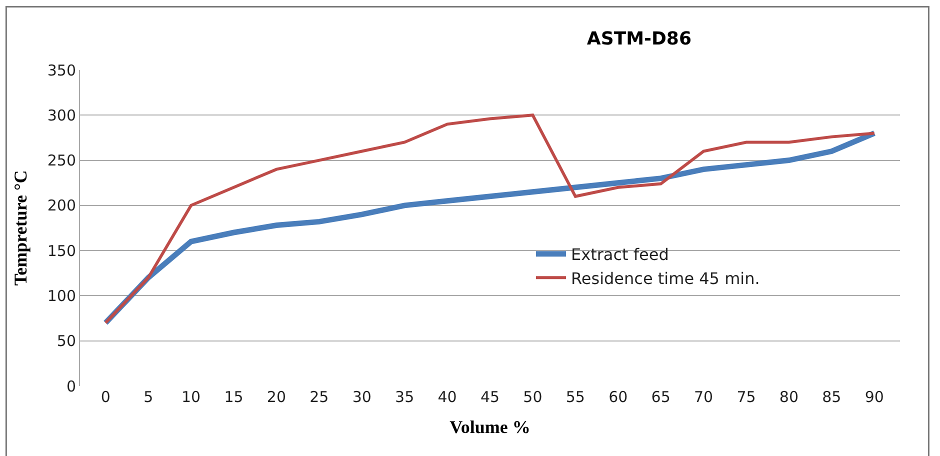 The height and width of the screenshot is (456, 940). What do you see at coordinates (191, 397) in the screenshot?
I see `x-tick-label: 10` at bounding box center [191, 397].